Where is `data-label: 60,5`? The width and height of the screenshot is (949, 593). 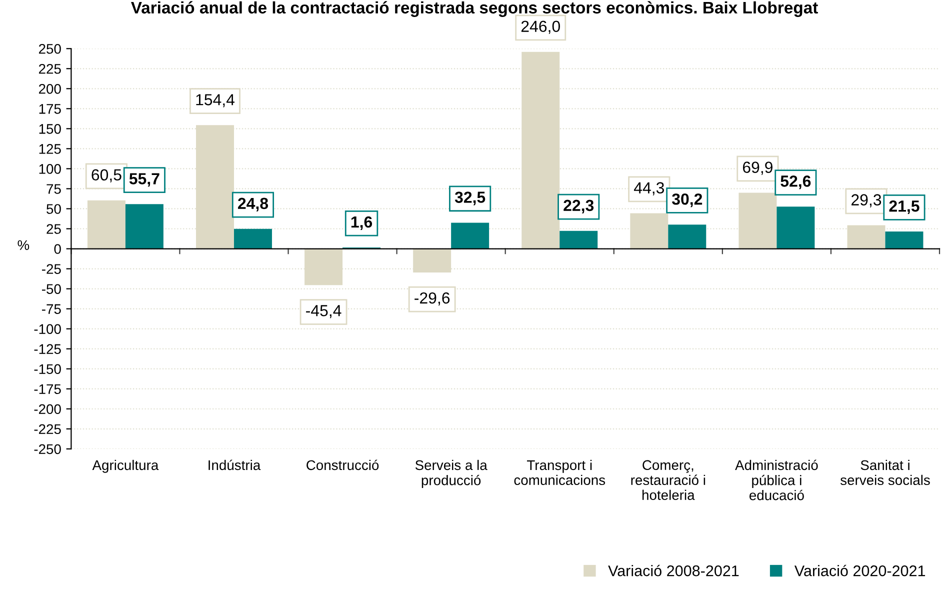 data-label: 60,5 is located at coordinates (107, 175).